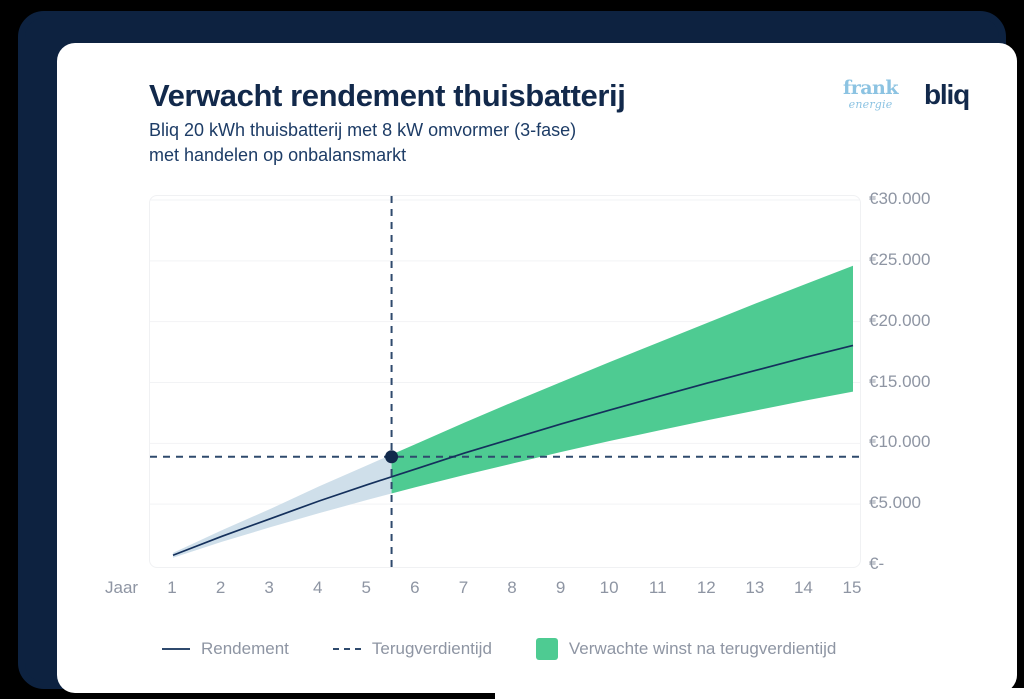 Image resolution: width=1024 pixels, height=699 pixels. I want to click on y-axis-tick-label: €-, so click(877, 563).